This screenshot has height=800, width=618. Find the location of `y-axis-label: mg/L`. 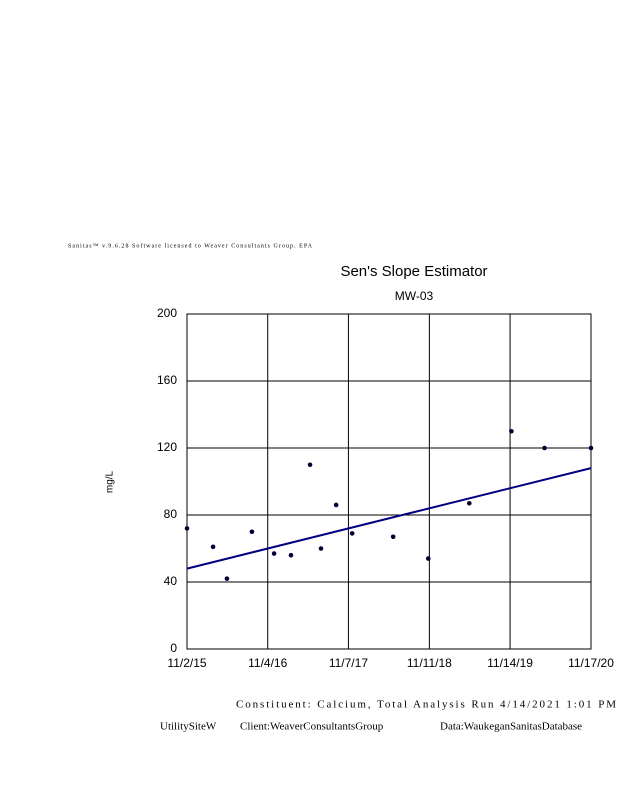

y-axis-label: mg/L is located at coordinates (110, 481).